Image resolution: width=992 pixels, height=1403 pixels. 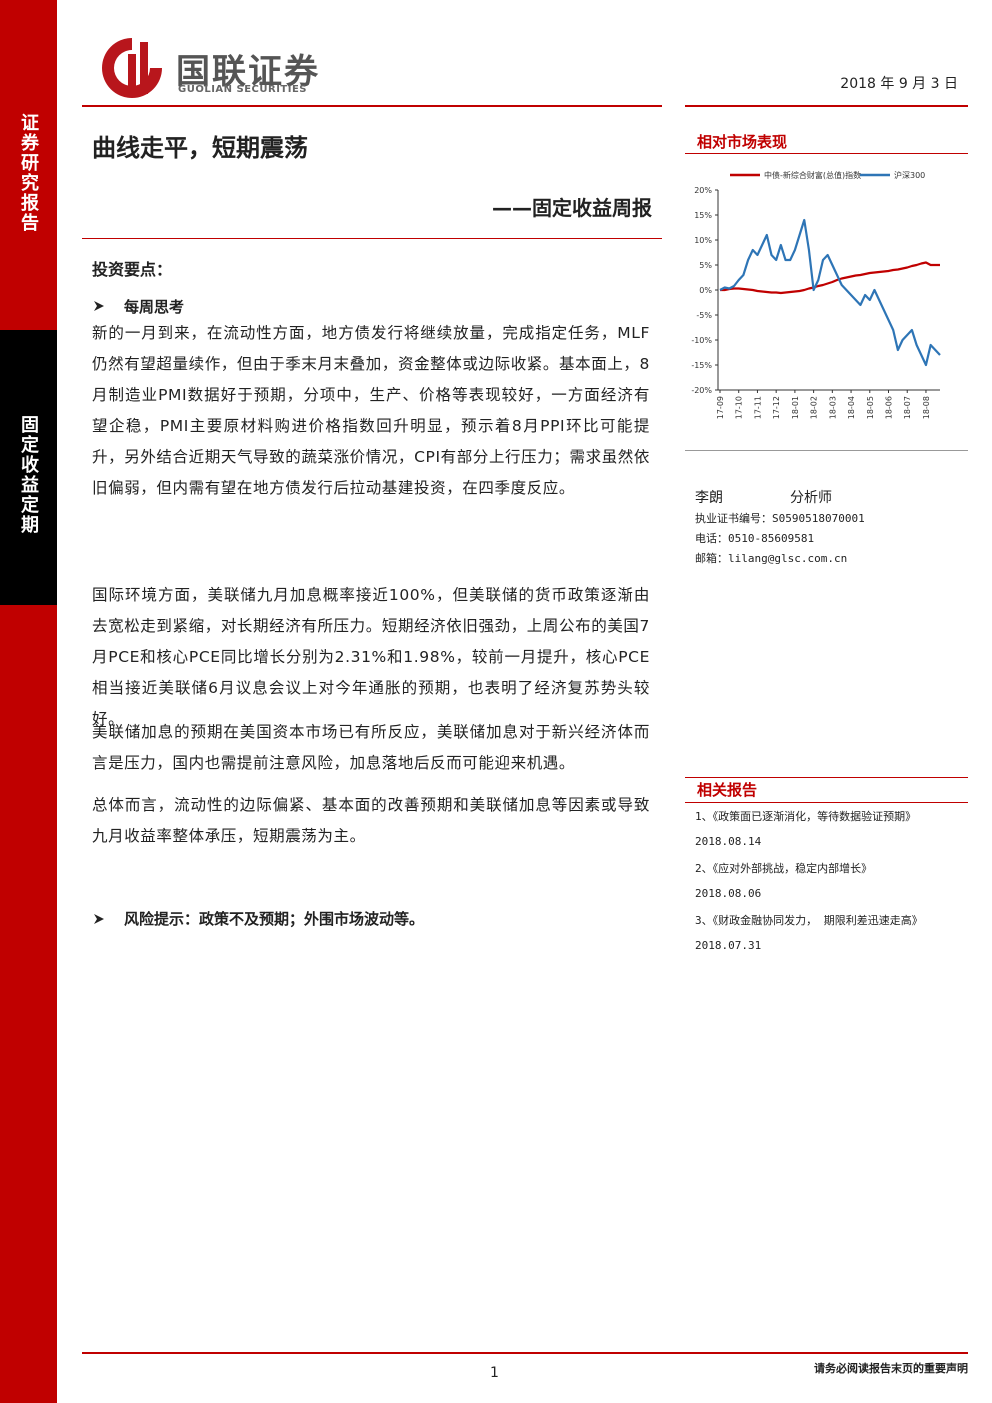 I want to click on report-date: 2018.08.06, so click(x=728, y=893).